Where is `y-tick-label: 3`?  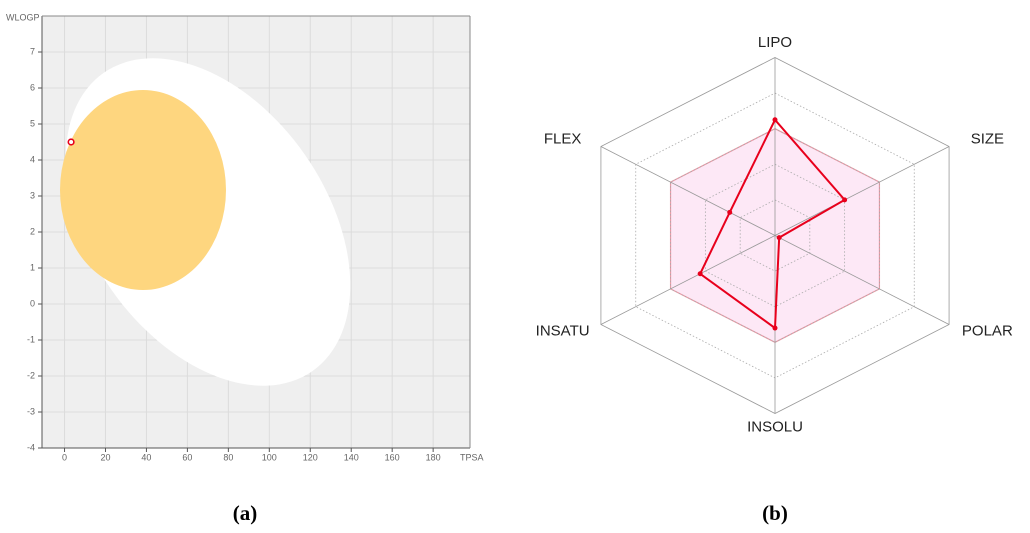 y-tick-label: 3 is located at coordinates (32, 195).